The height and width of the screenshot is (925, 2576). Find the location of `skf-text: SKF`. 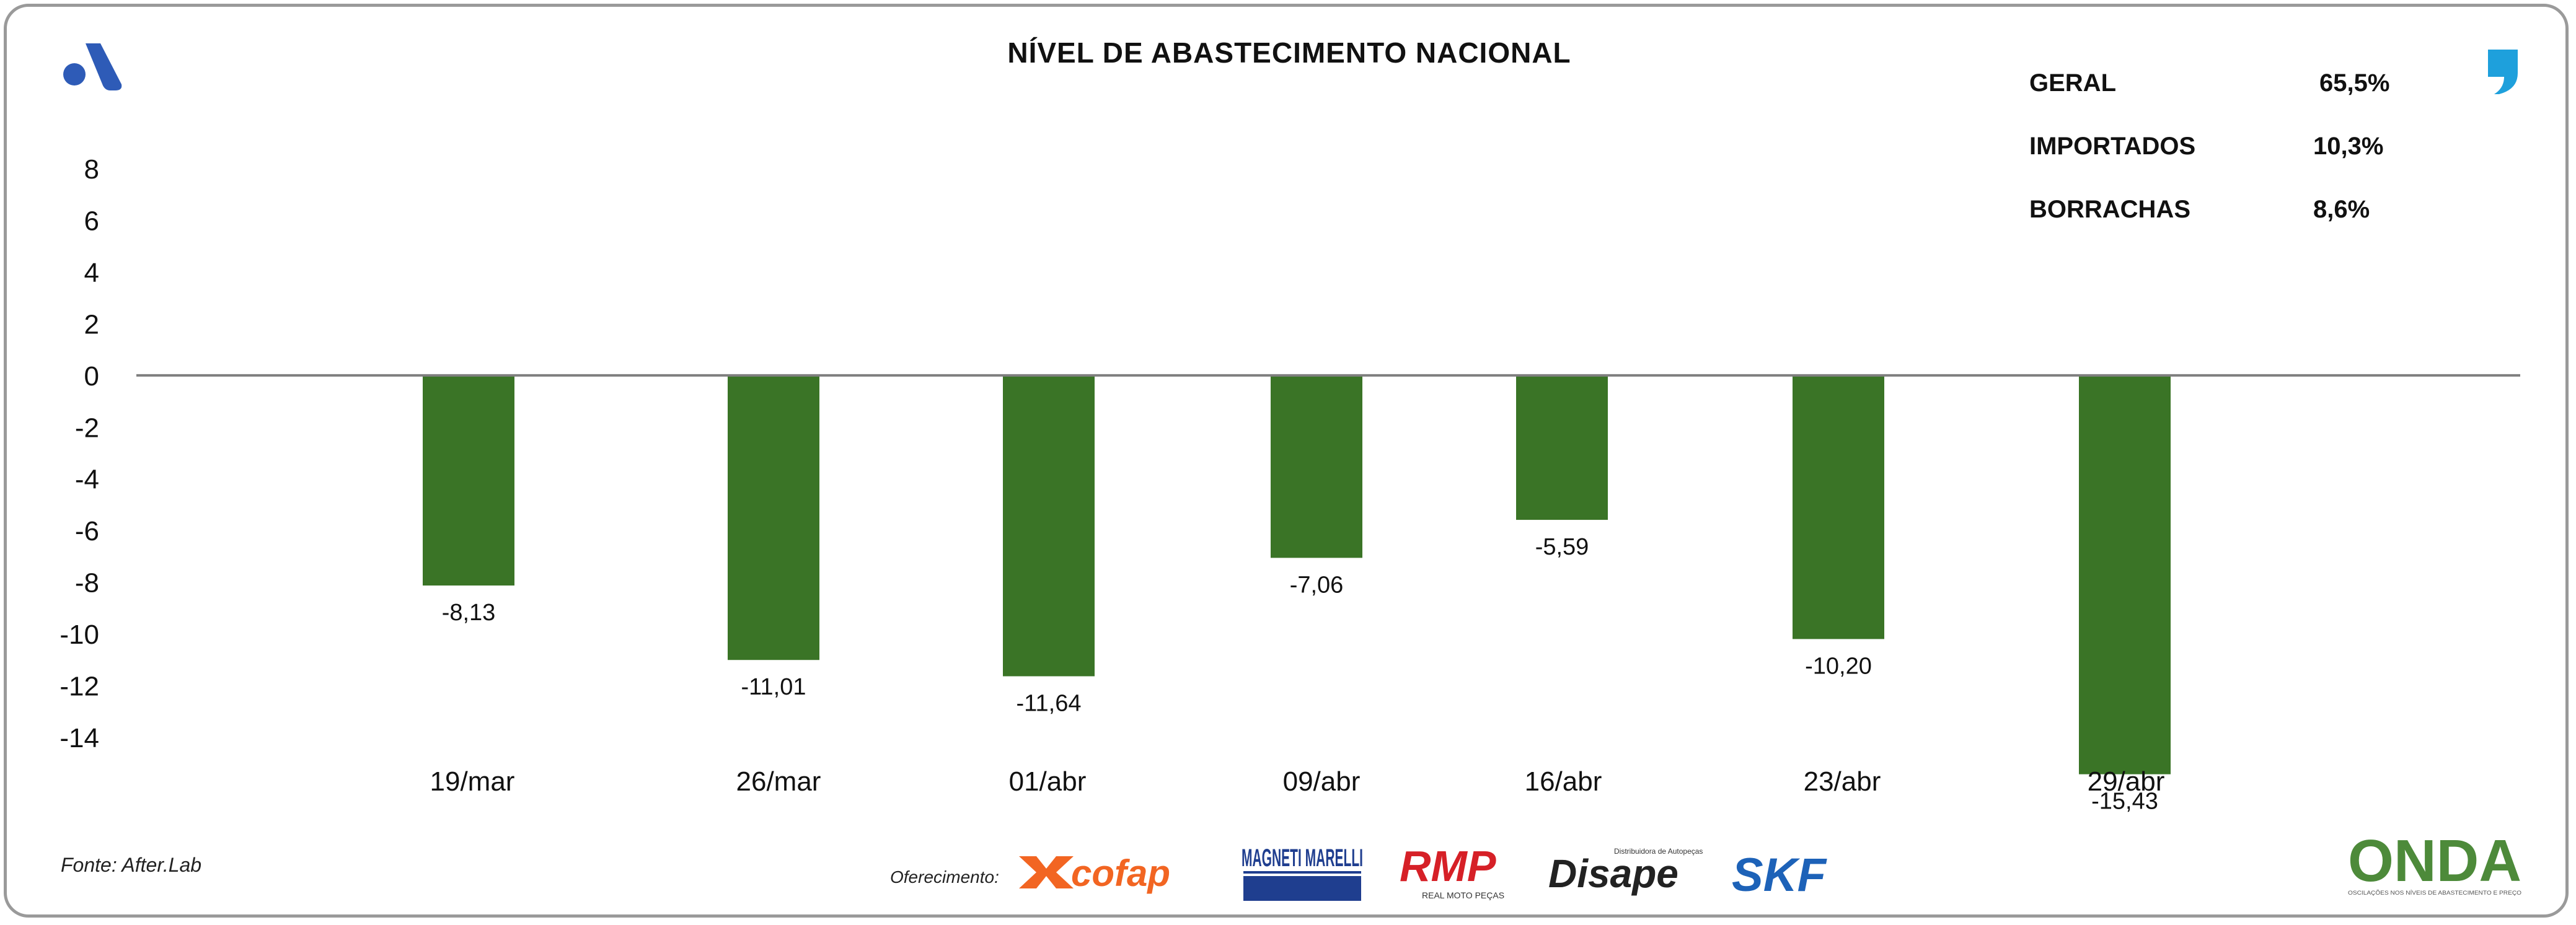

skf-text: SKF is located at coordinates (1780, 875).